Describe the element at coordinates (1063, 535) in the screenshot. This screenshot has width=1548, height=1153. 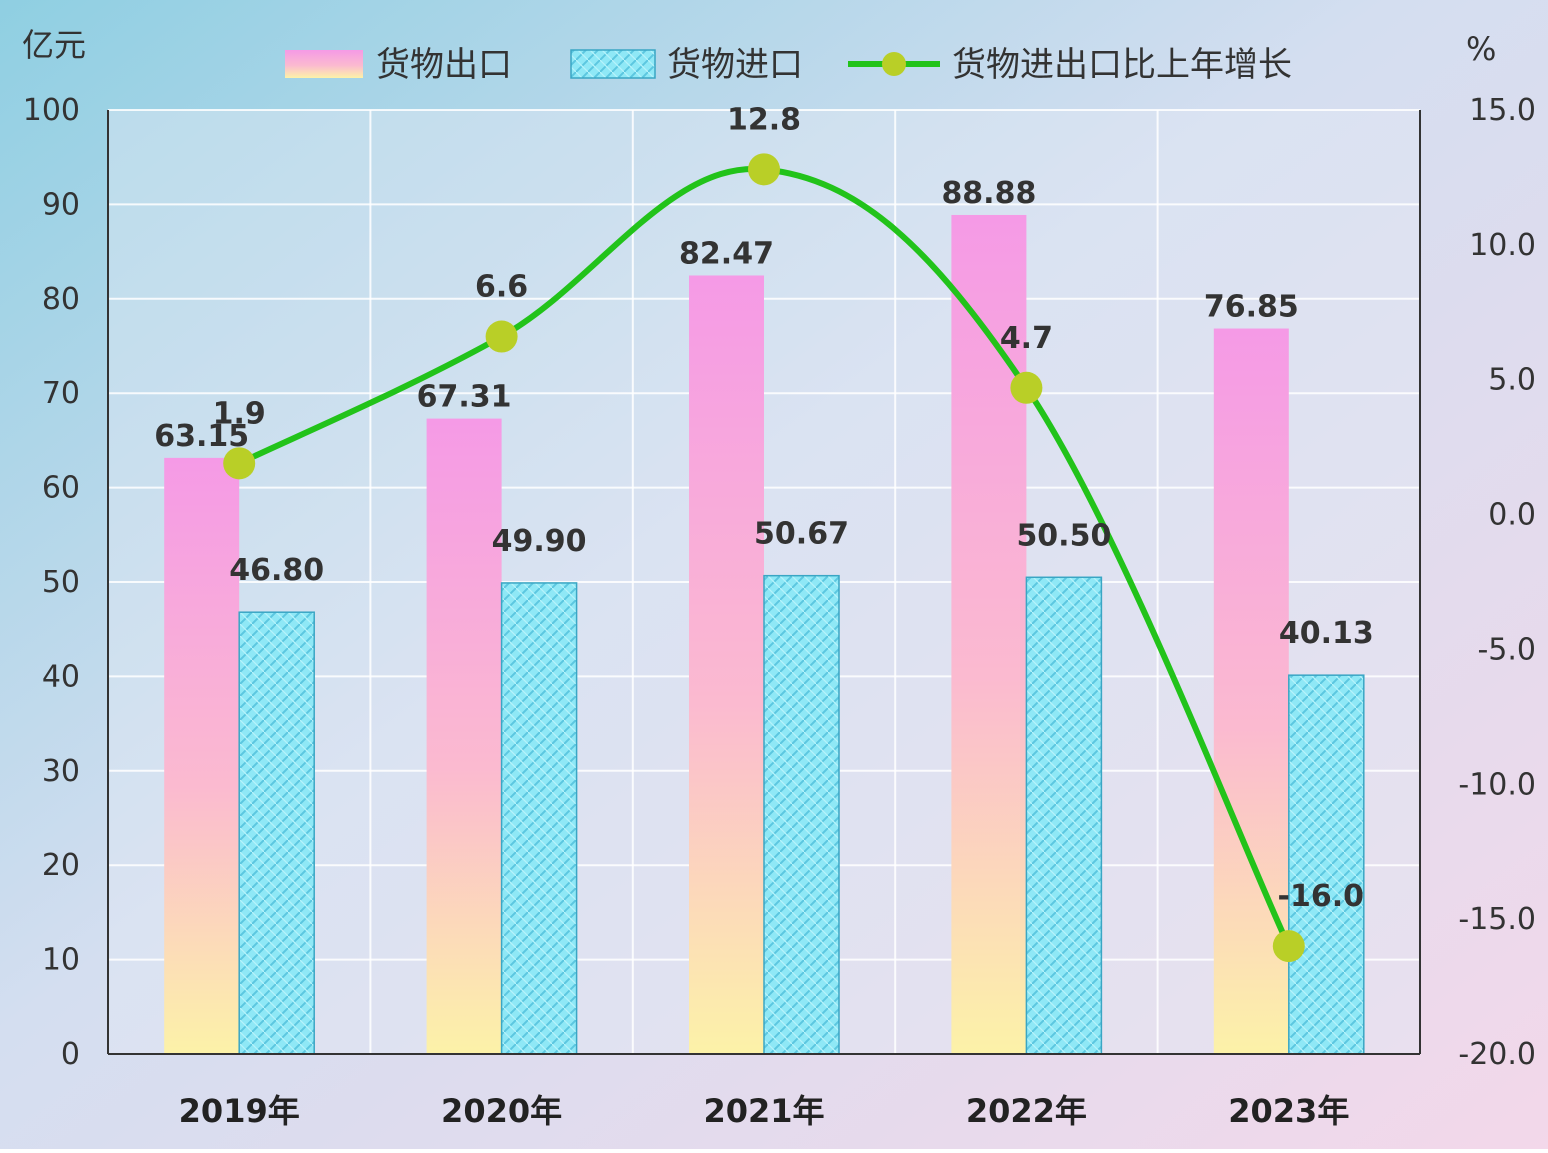
I see `import-value-label: 50.50` at that location.